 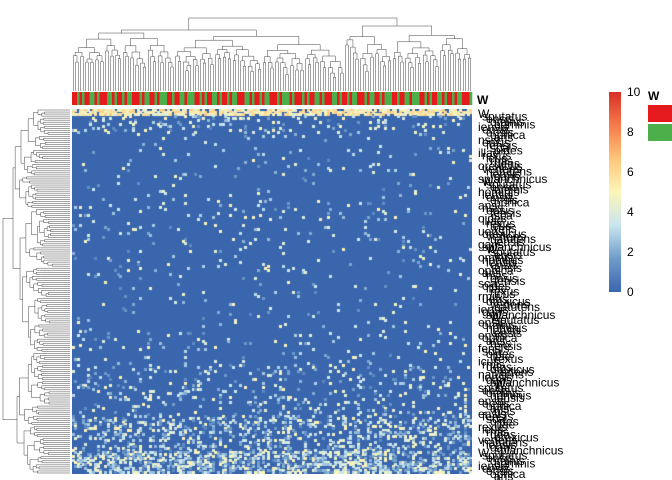 What do you see at coordinates (630, 132) in the screenshot?
I see `color-legend-tick-label: 8` at bounding box center [630, 132].